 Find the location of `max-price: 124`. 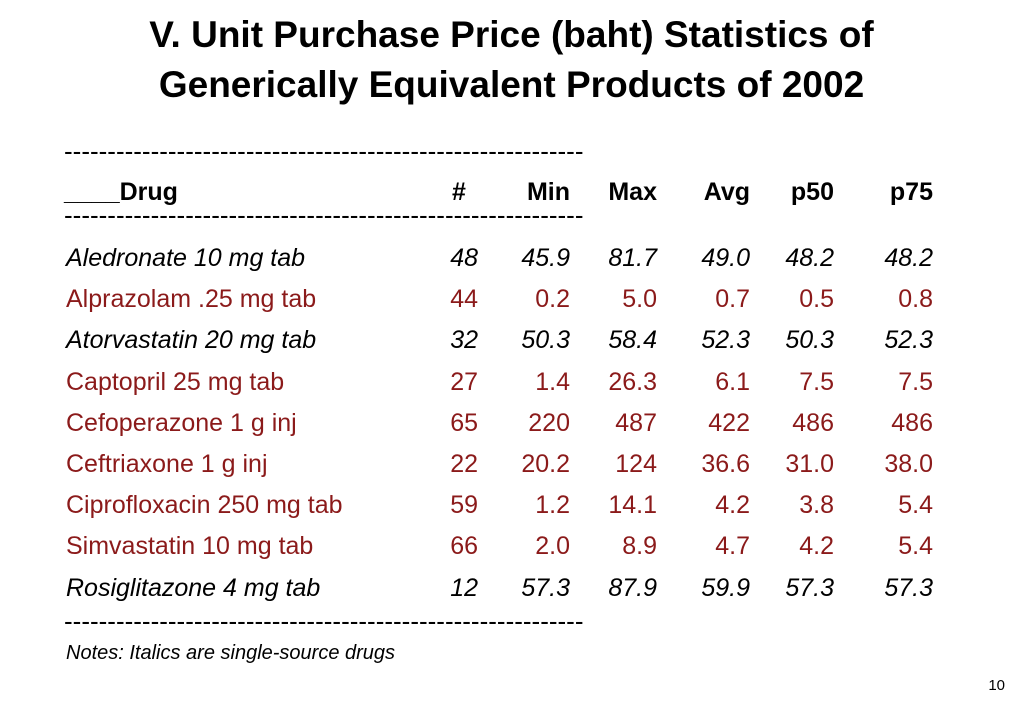

max-price: 124 is located at coordinates (636, 464).